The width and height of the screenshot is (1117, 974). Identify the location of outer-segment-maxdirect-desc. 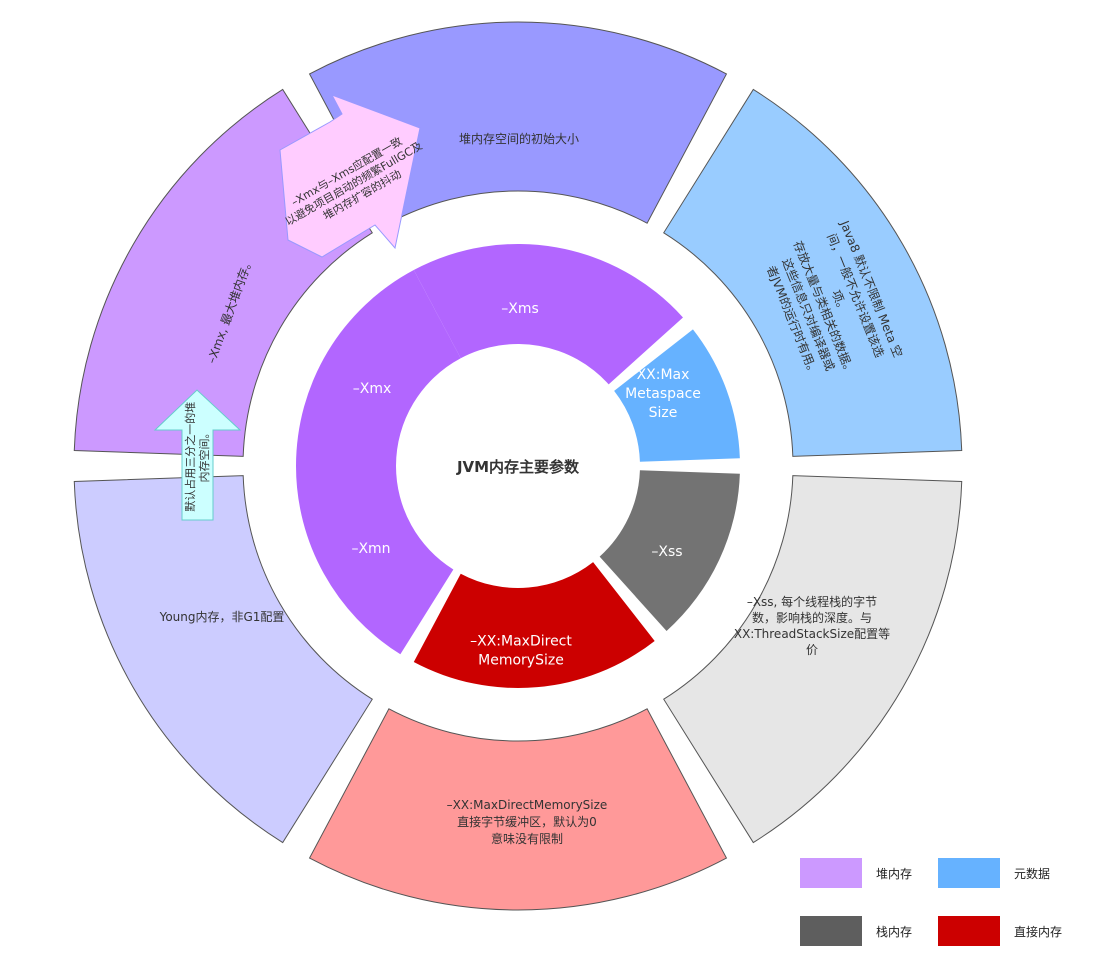
(518, 809).